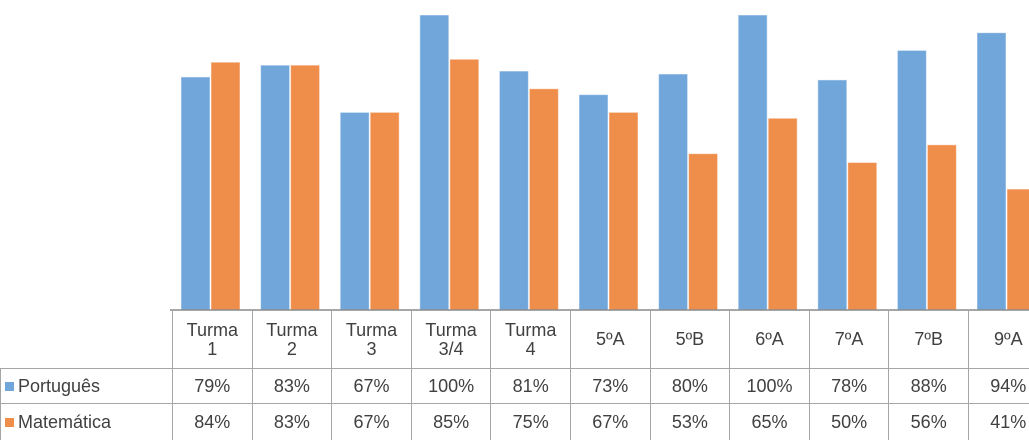 The width and height of the screenshot is (1029, 440). I want to click on value-cell: 41%, so click(998, 421).